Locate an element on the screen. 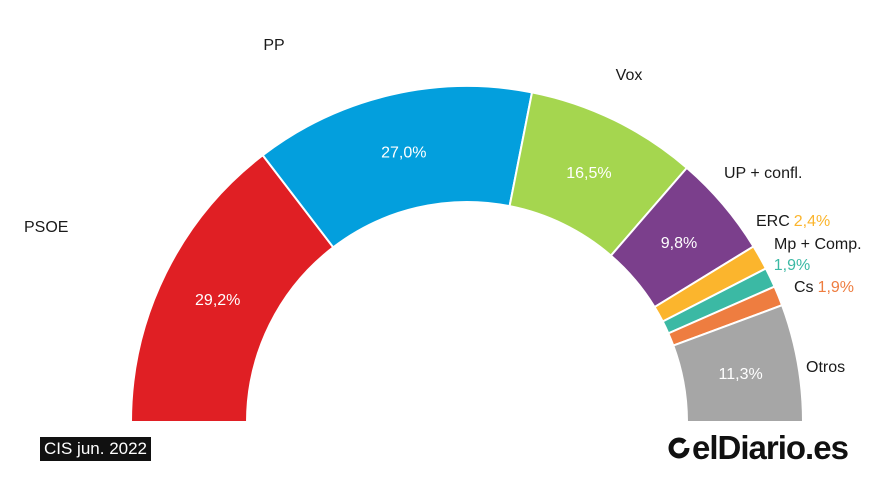 This screenshot has height=495, width=880. value-label-cs: 1,9% is located at coordinates (836, 287).